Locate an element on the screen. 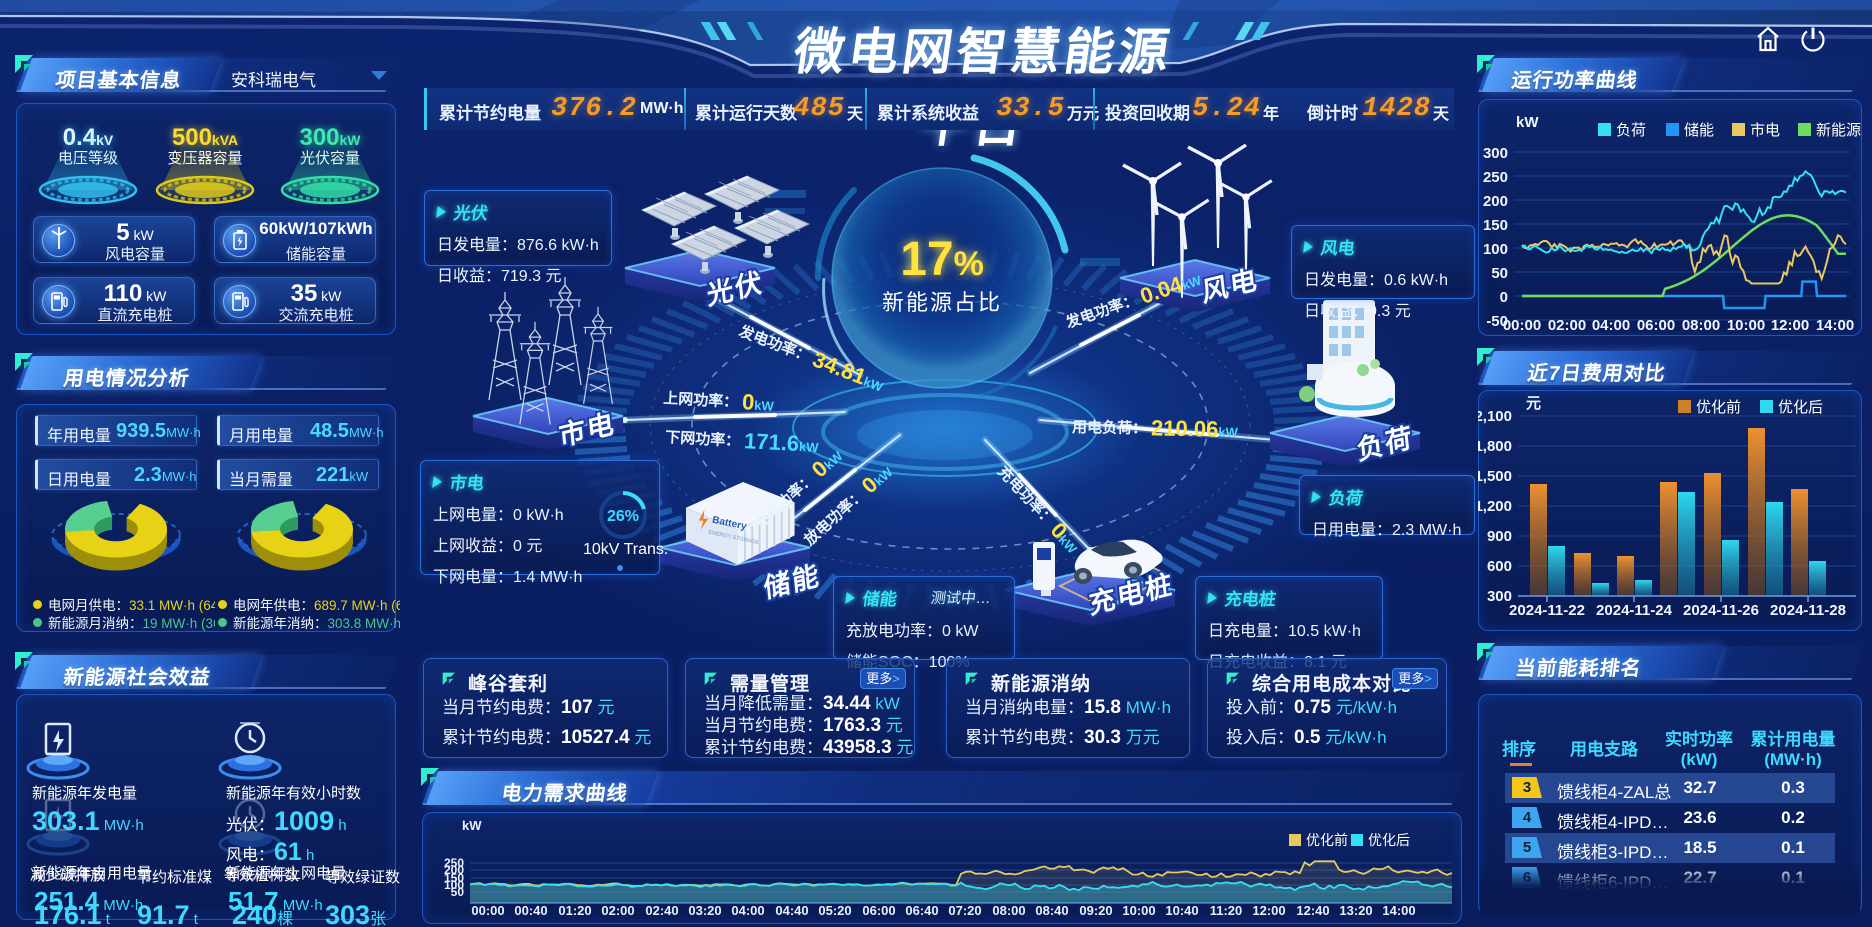 This screenshot has width=1872, height=927. svg-text: 07:20 is located at coordinates (964, 910).